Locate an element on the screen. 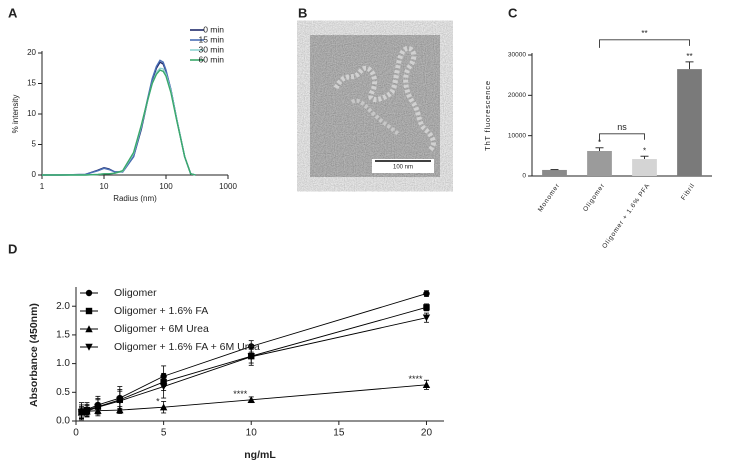  scale-bar-box is located at coordinates (403, 166).